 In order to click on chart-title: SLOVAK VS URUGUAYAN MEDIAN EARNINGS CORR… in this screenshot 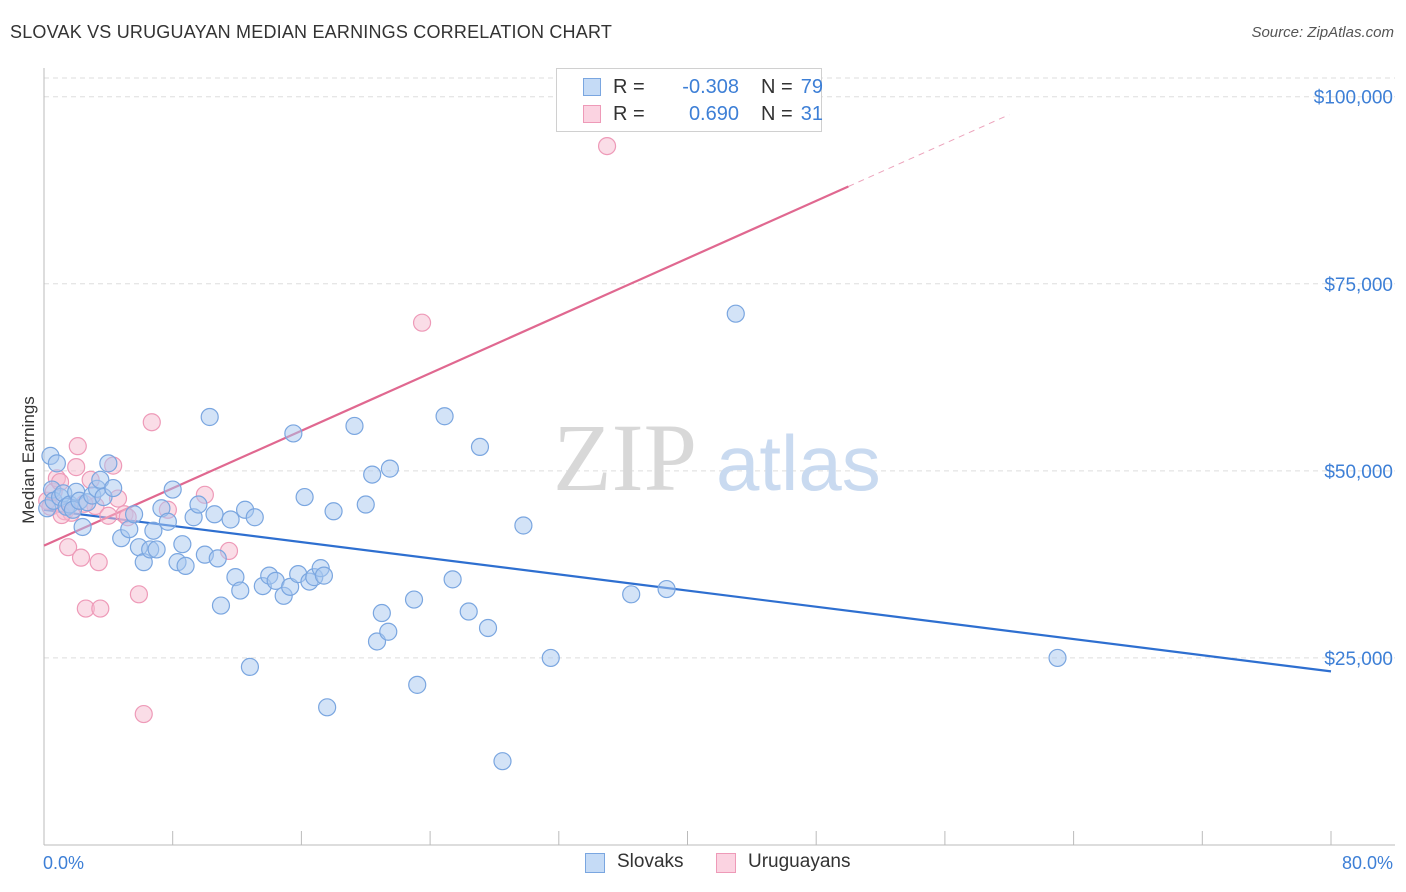, I will do `click(311, 32)`.